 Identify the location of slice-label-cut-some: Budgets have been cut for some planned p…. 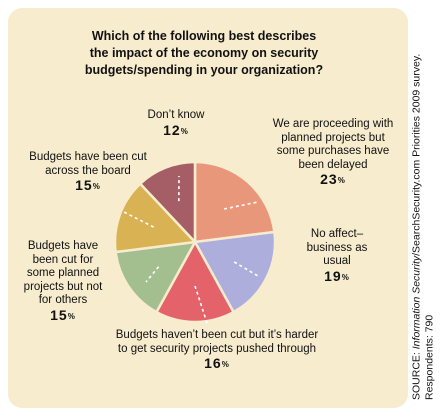
(63, 281).